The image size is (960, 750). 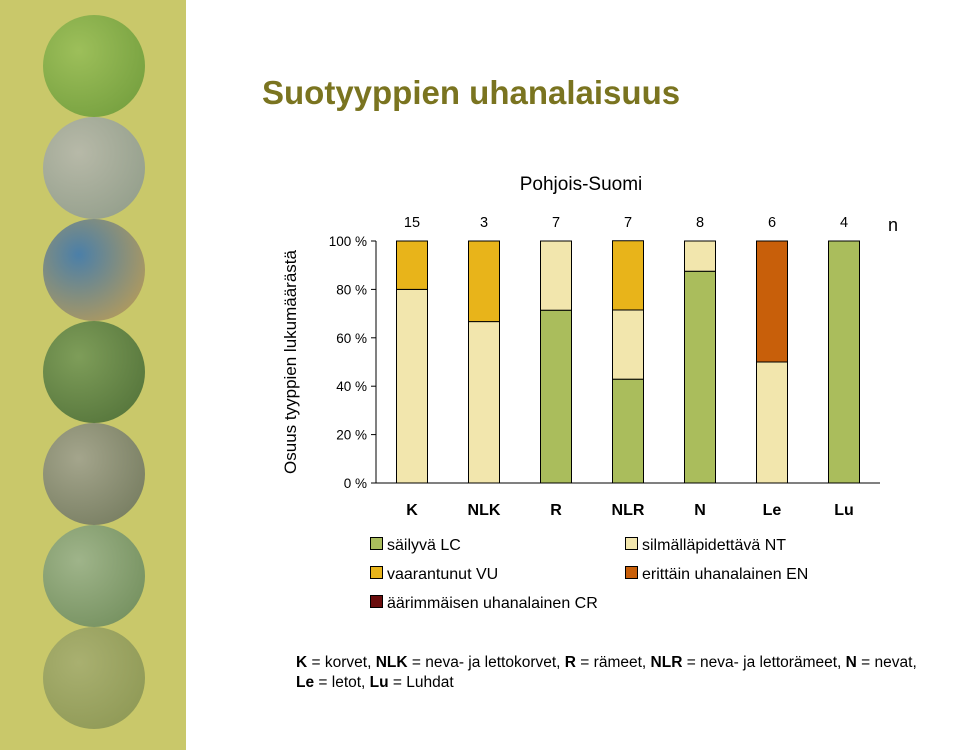 I want to click on chart-title: Pohjois-Suomi, so click(x=581, y=184).